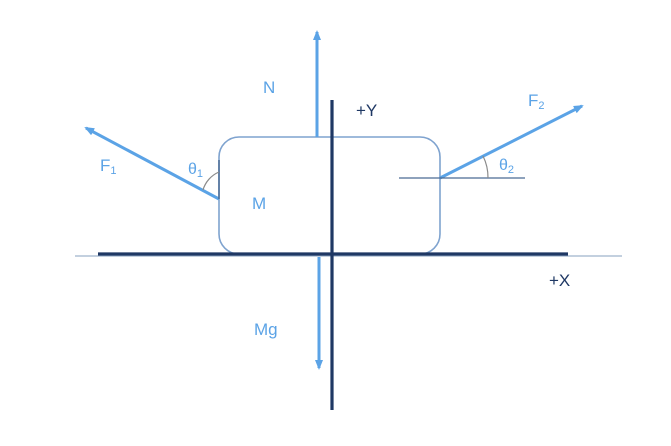 The height and width of the screenshot is (446, 671). What do you see at coordinates (211, 181) in the screenshot?
I see `theta-1-angle-arc` at bounding box center [211, 181].